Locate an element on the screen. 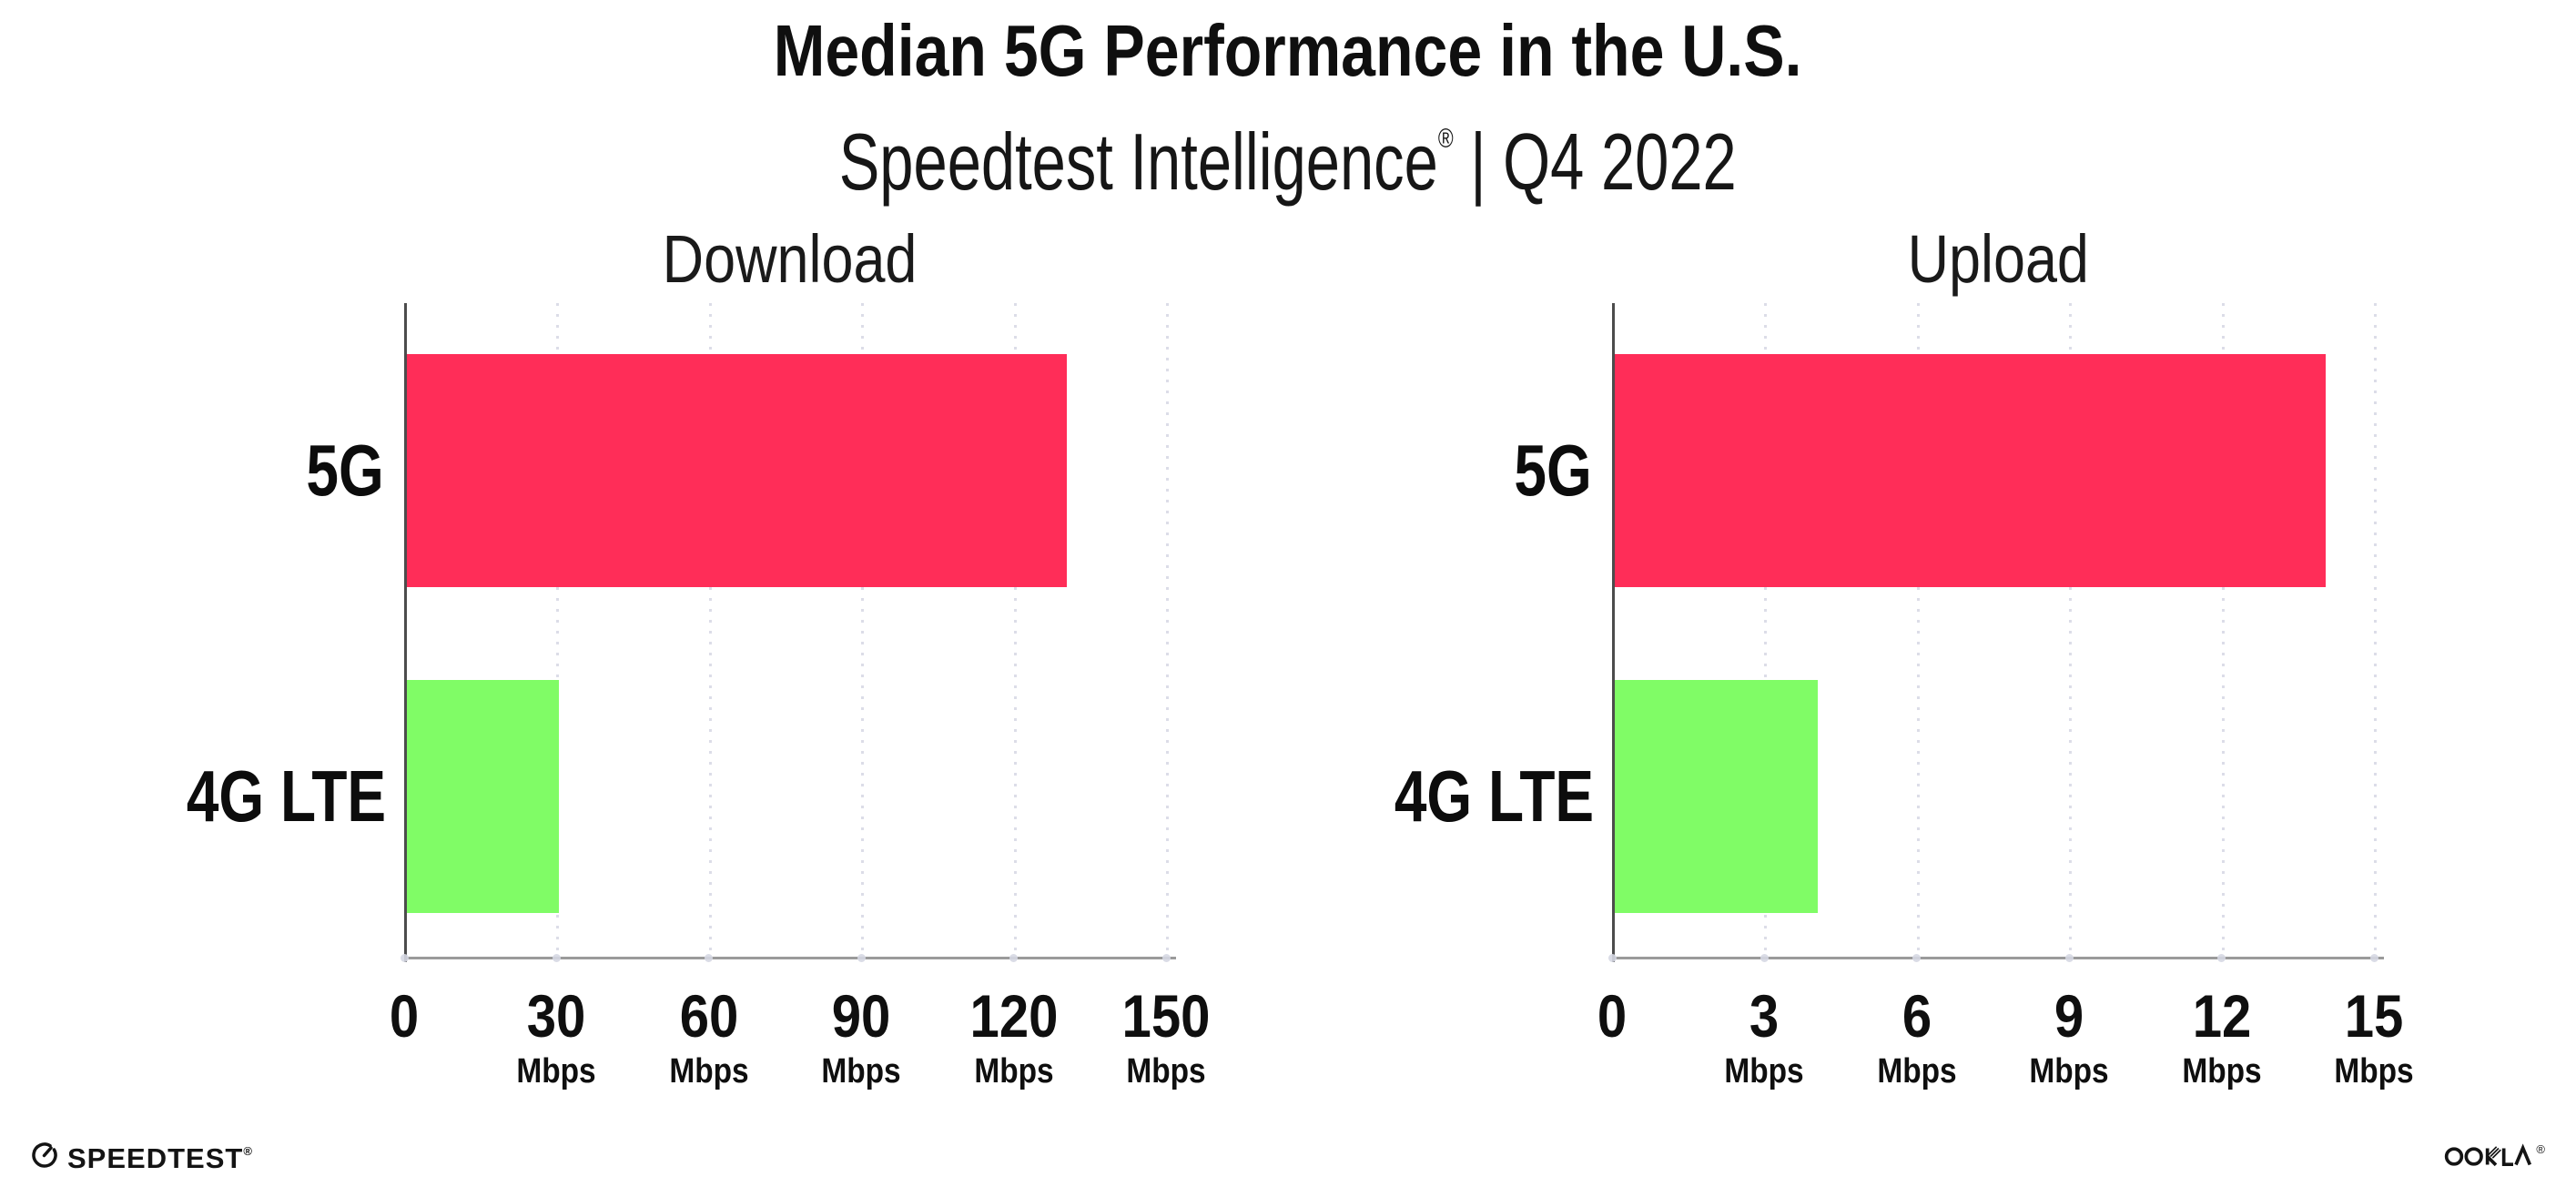 The image size is (2576, 1197). bar-5g-upload is located at coordinates (1971, 470).